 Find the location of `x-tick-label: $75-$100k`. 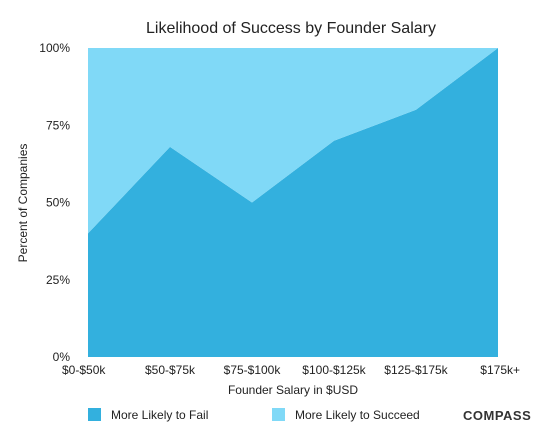

x-tick-label: $75-$100k is located at coordinates (253, 370).